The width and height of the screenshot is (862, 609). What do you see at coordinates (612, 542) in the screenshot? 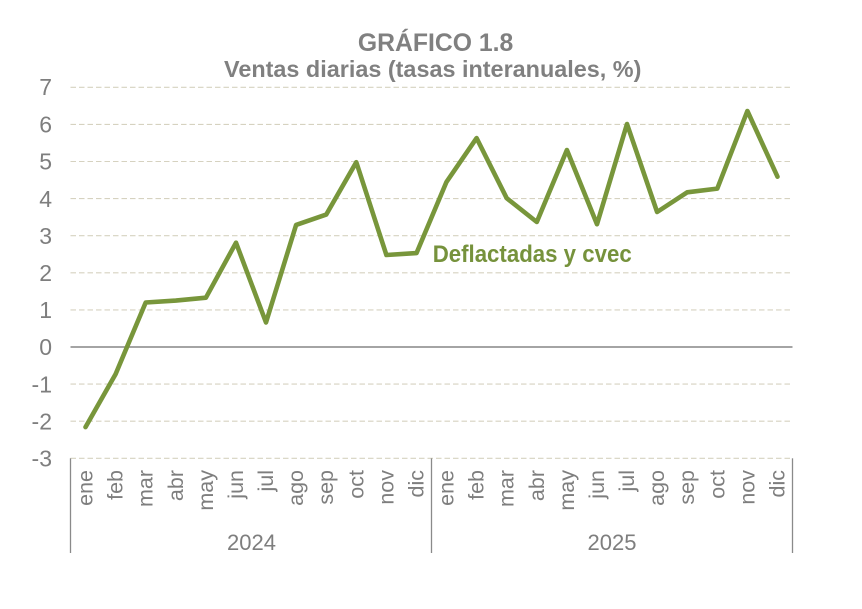
I see `svg-text: 2025` at bounding box center [612, 542].